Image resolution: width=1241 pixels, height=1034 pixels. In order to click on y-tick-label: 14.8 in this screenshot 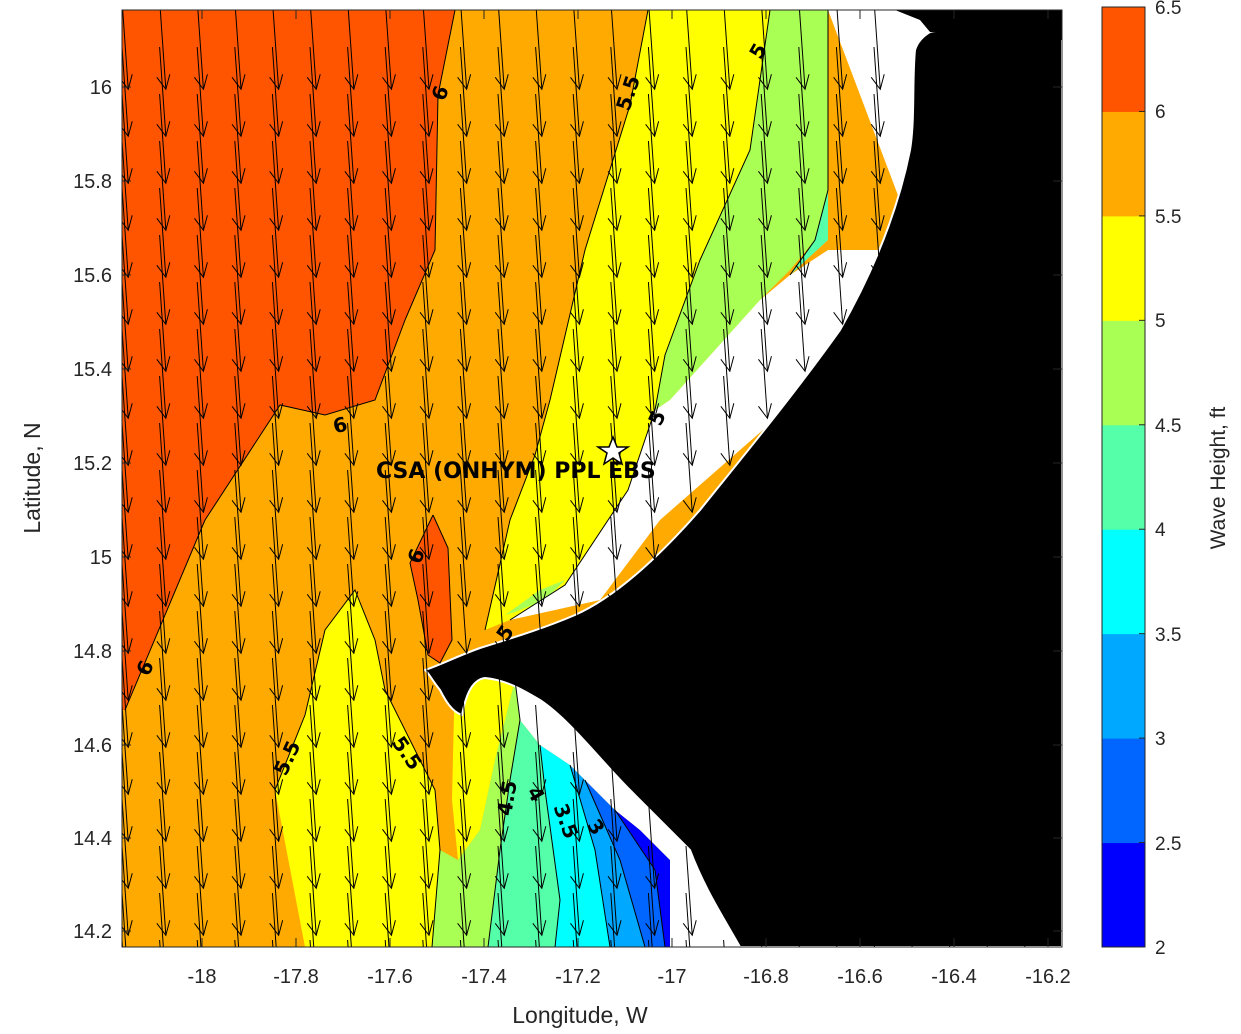, I will do `click(92, 652)`.